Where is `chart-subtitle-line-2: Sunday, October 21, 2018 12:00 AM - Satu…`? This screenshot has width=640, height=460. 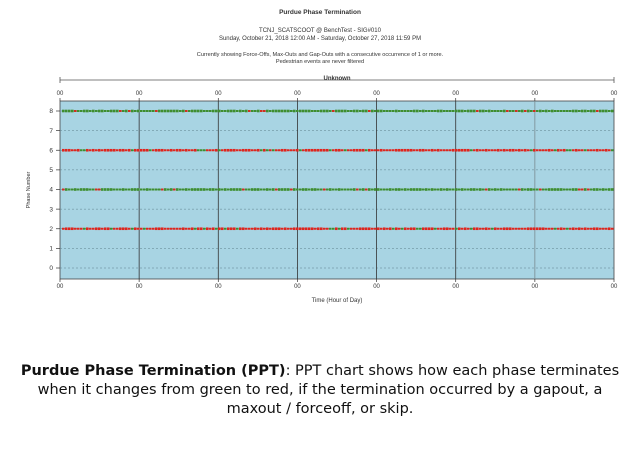 chart-subtitle-line-2: Sunday, October 21, 2018 12:00 AM - Satu… is located at coordinates (320, 39).